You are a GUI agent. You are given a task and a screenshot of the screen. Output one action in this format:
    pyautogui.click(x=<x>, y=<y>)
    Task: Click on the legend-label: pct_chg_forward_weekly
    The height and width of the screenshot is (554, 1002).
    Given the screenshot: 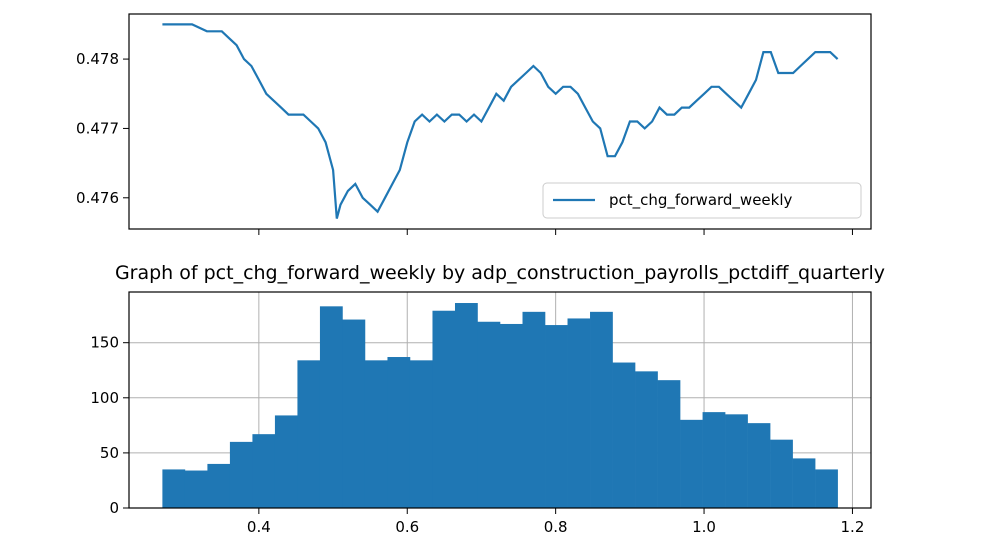 What is the action you would take?
    pyautogui.click(x=701, y=200)
    